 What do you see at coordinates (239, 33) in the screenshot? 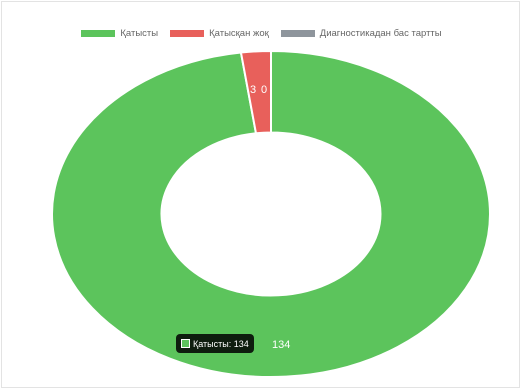
I see `legend-label-not-participated: Қатысқан жоқ` at bounding box center [239, 33].